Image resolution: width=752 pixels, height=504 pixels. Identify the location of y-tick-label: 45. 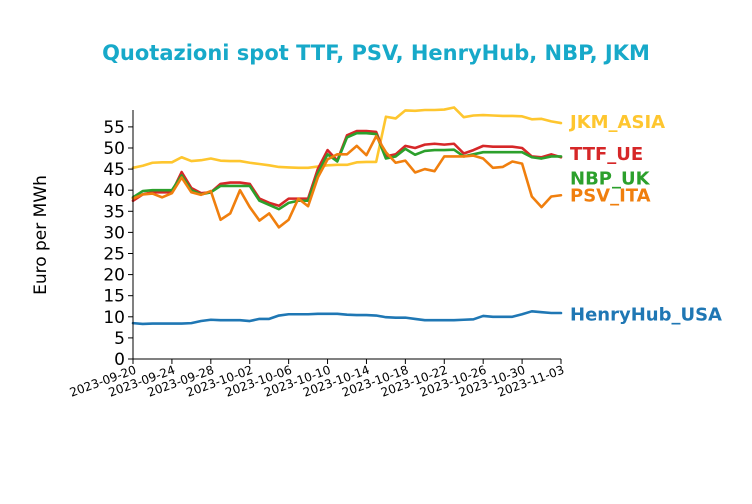
(114, 170).